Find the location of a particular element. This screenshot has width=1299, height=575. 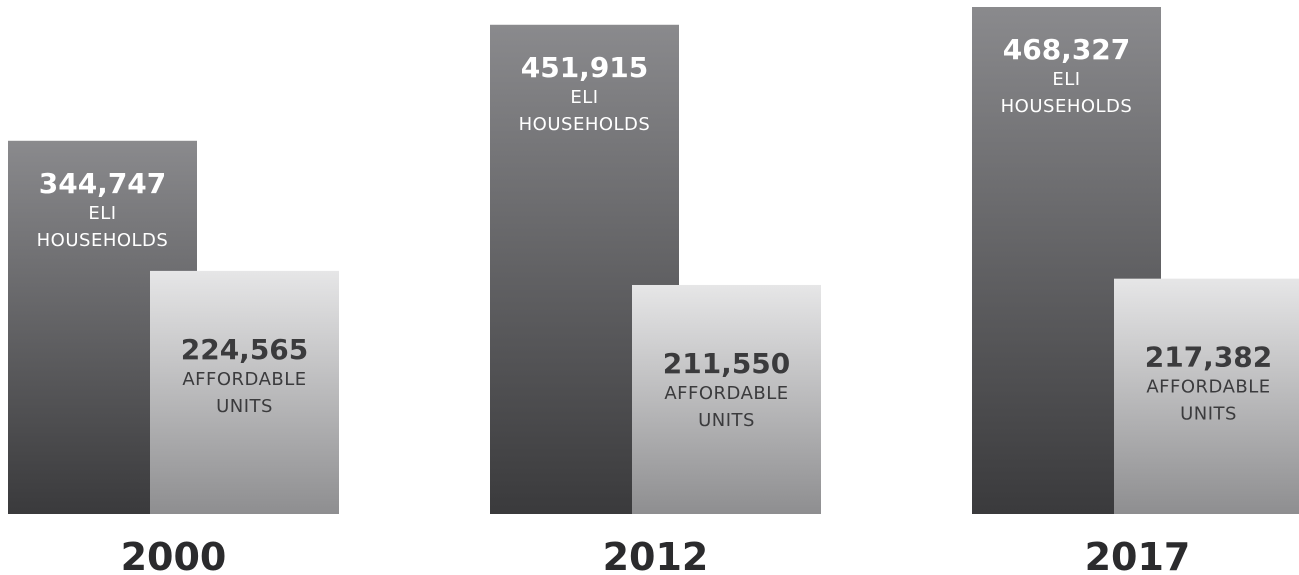

eli-households-value-2017: 468,327 is located at coordinates (1067, 49).